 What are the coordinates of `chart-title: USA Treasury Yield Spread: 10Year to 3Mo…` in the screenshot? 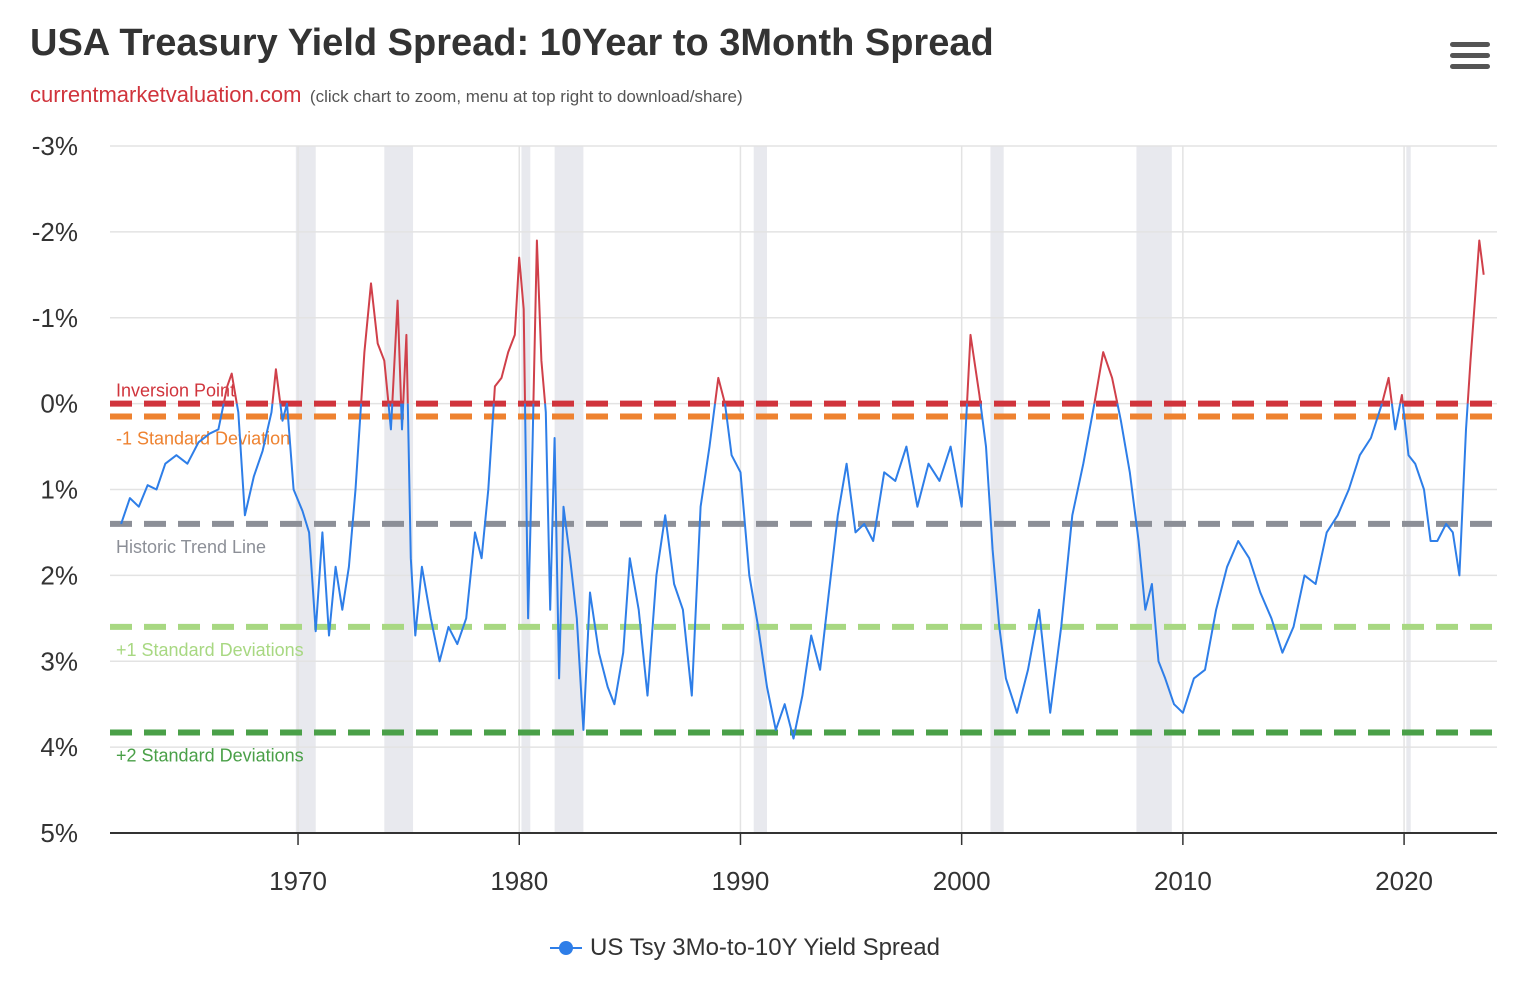 It's located at (512, 43).